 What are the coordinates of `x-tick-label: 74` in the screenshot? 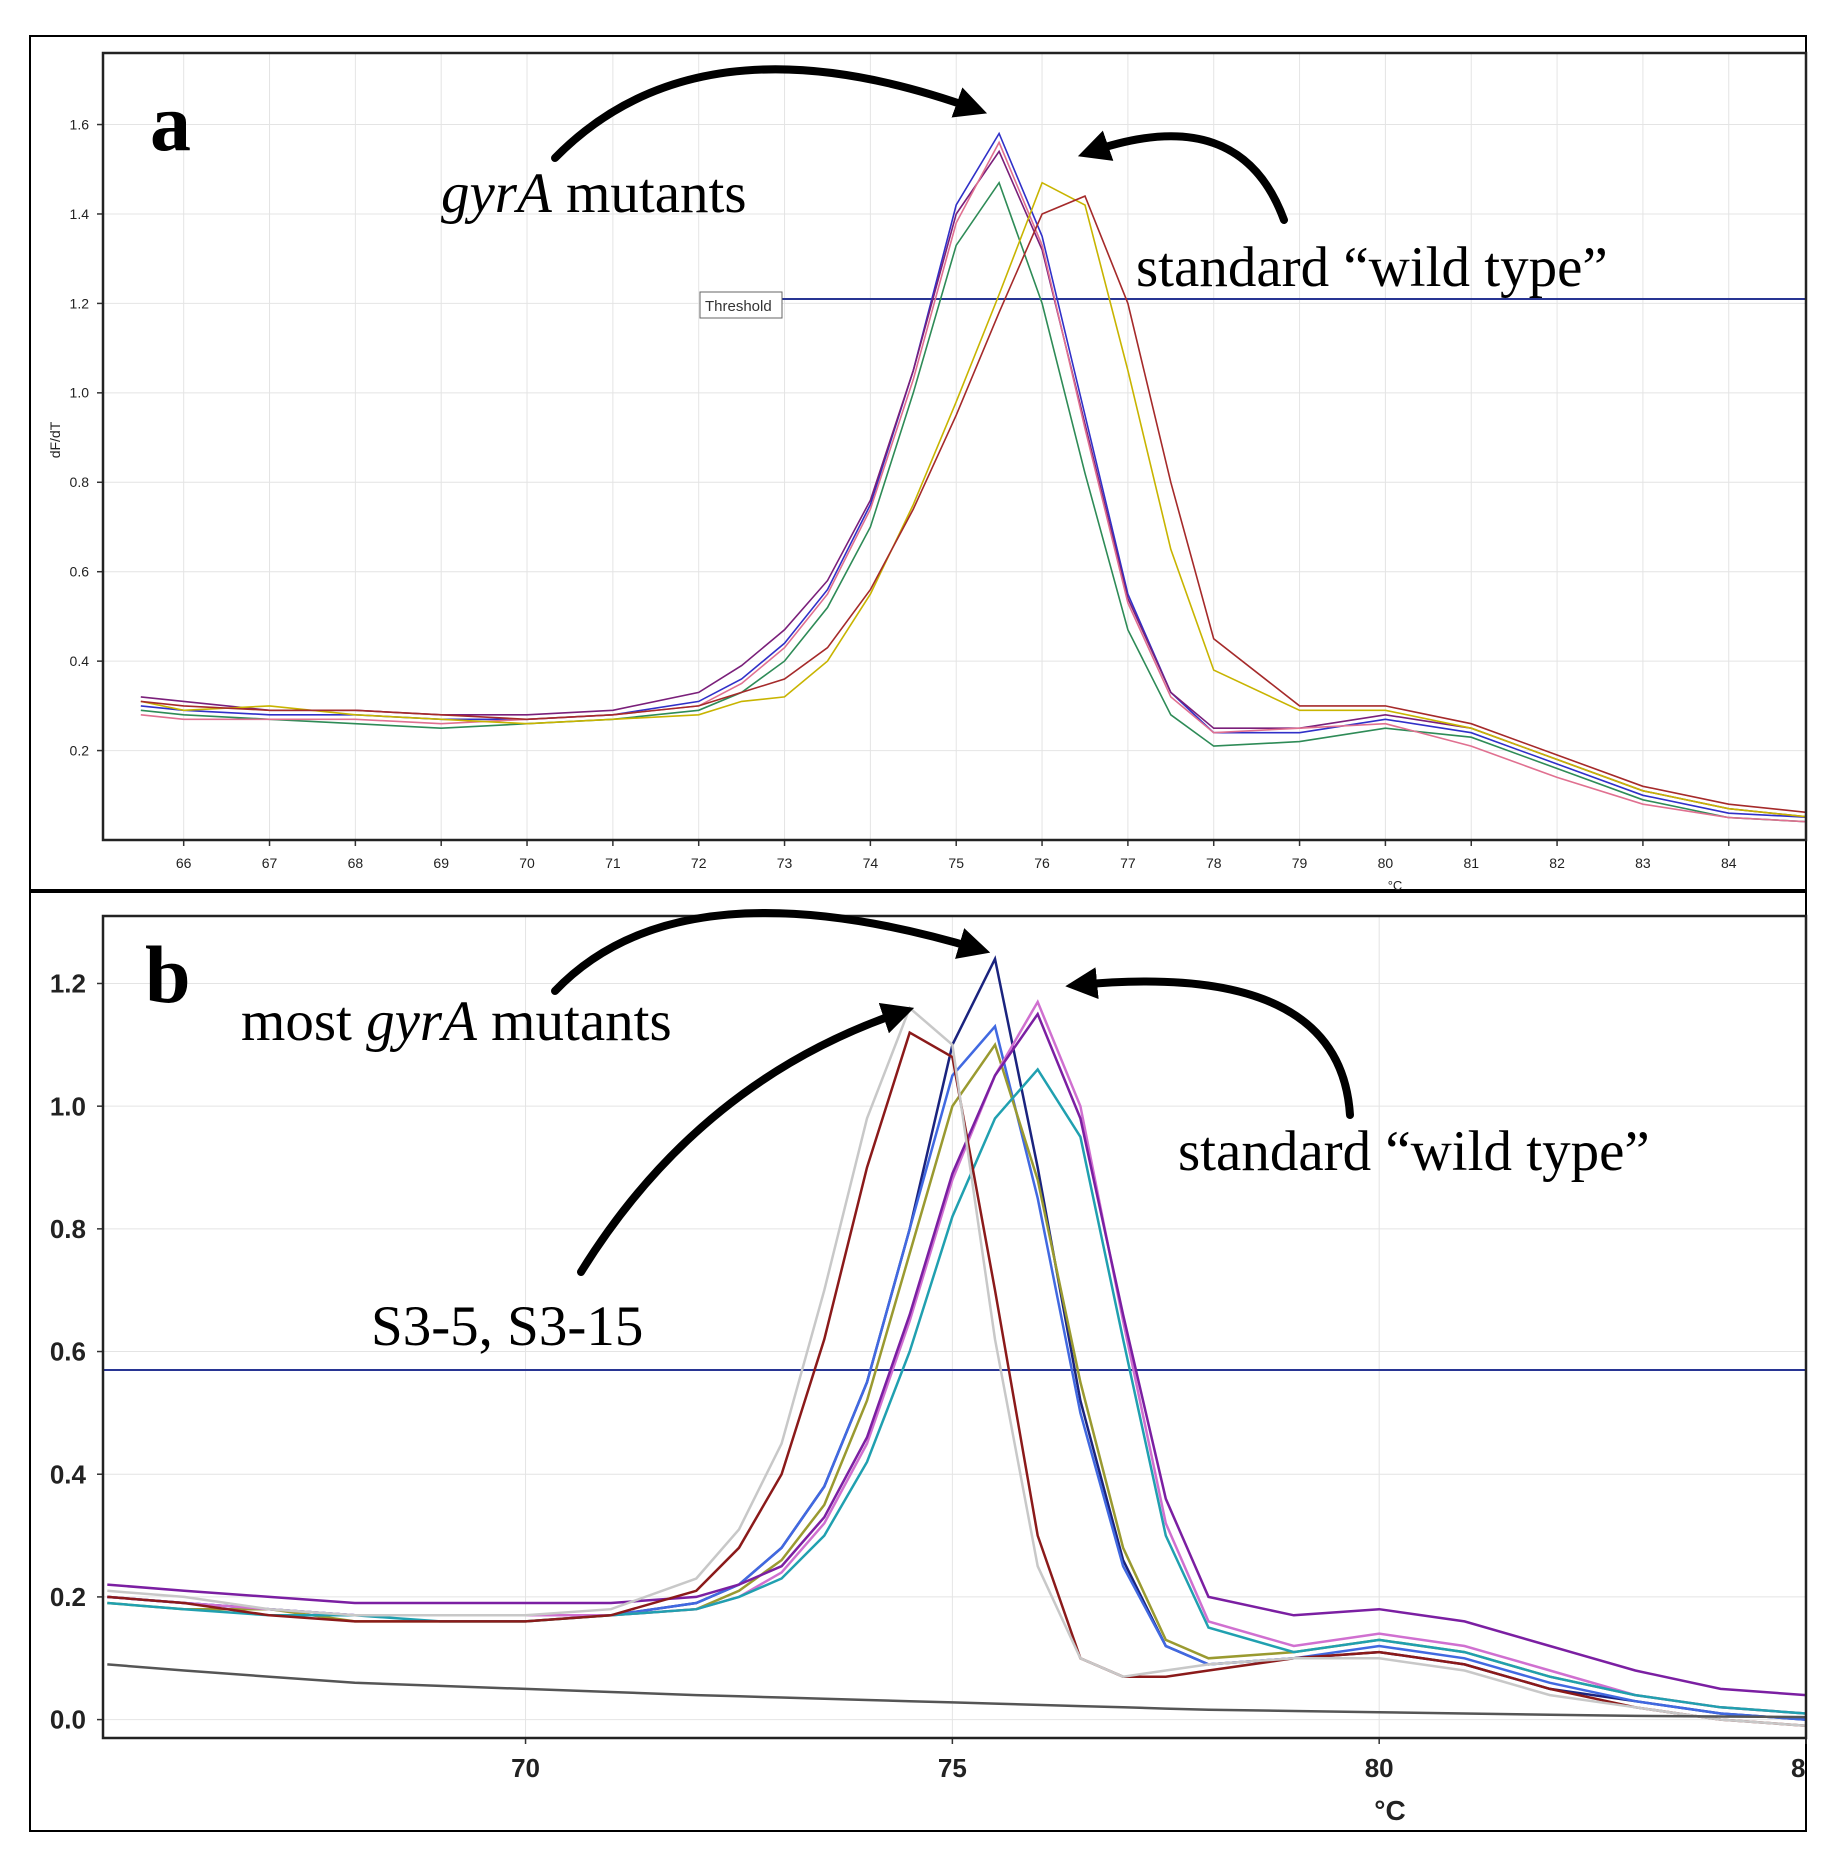 It's located at (871, 863).